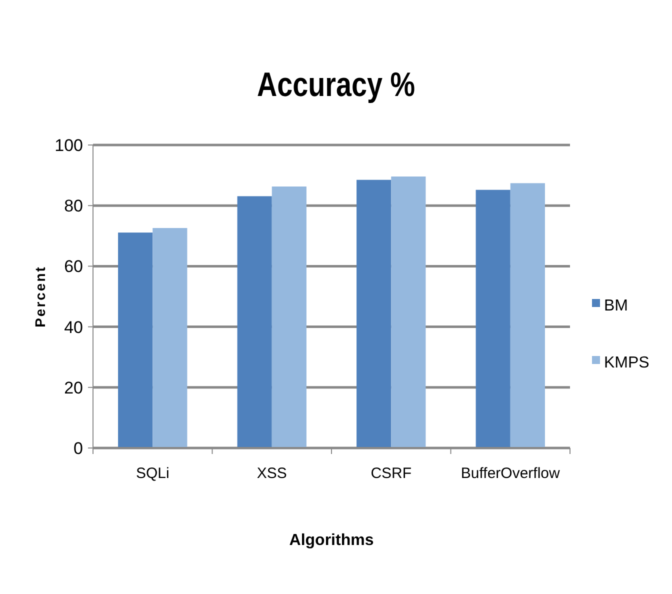 The width and height of the screenshot is (672, 594). What do you see at coordinates (73, 388) in the screenshot?
I see `y-tick-label: 20` at bounding box center [73, 388].